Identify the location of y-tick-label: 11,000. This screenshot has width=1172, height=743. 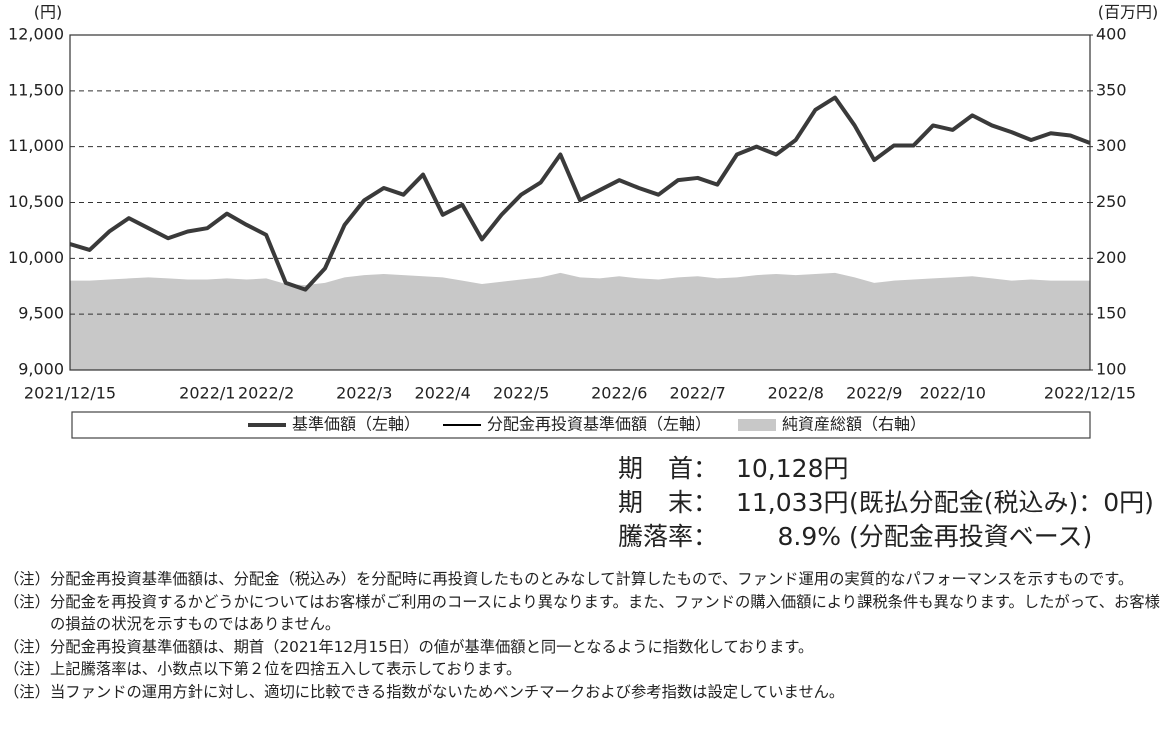
(36, 145).